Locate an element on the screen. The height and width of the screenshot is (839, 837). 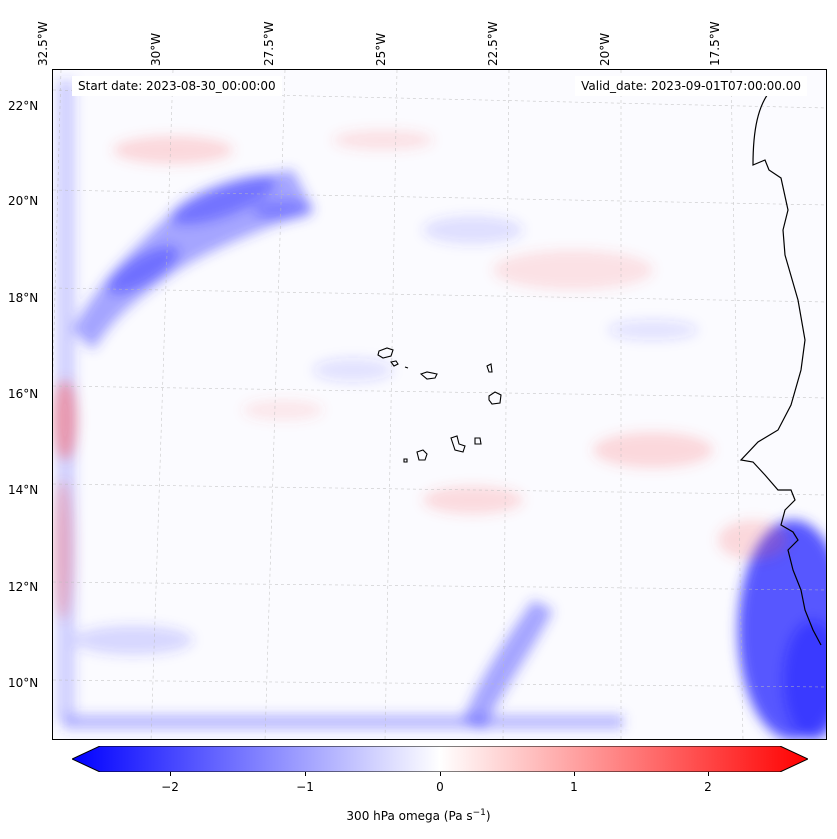
african-coastline is located at coordinates (780, 367).